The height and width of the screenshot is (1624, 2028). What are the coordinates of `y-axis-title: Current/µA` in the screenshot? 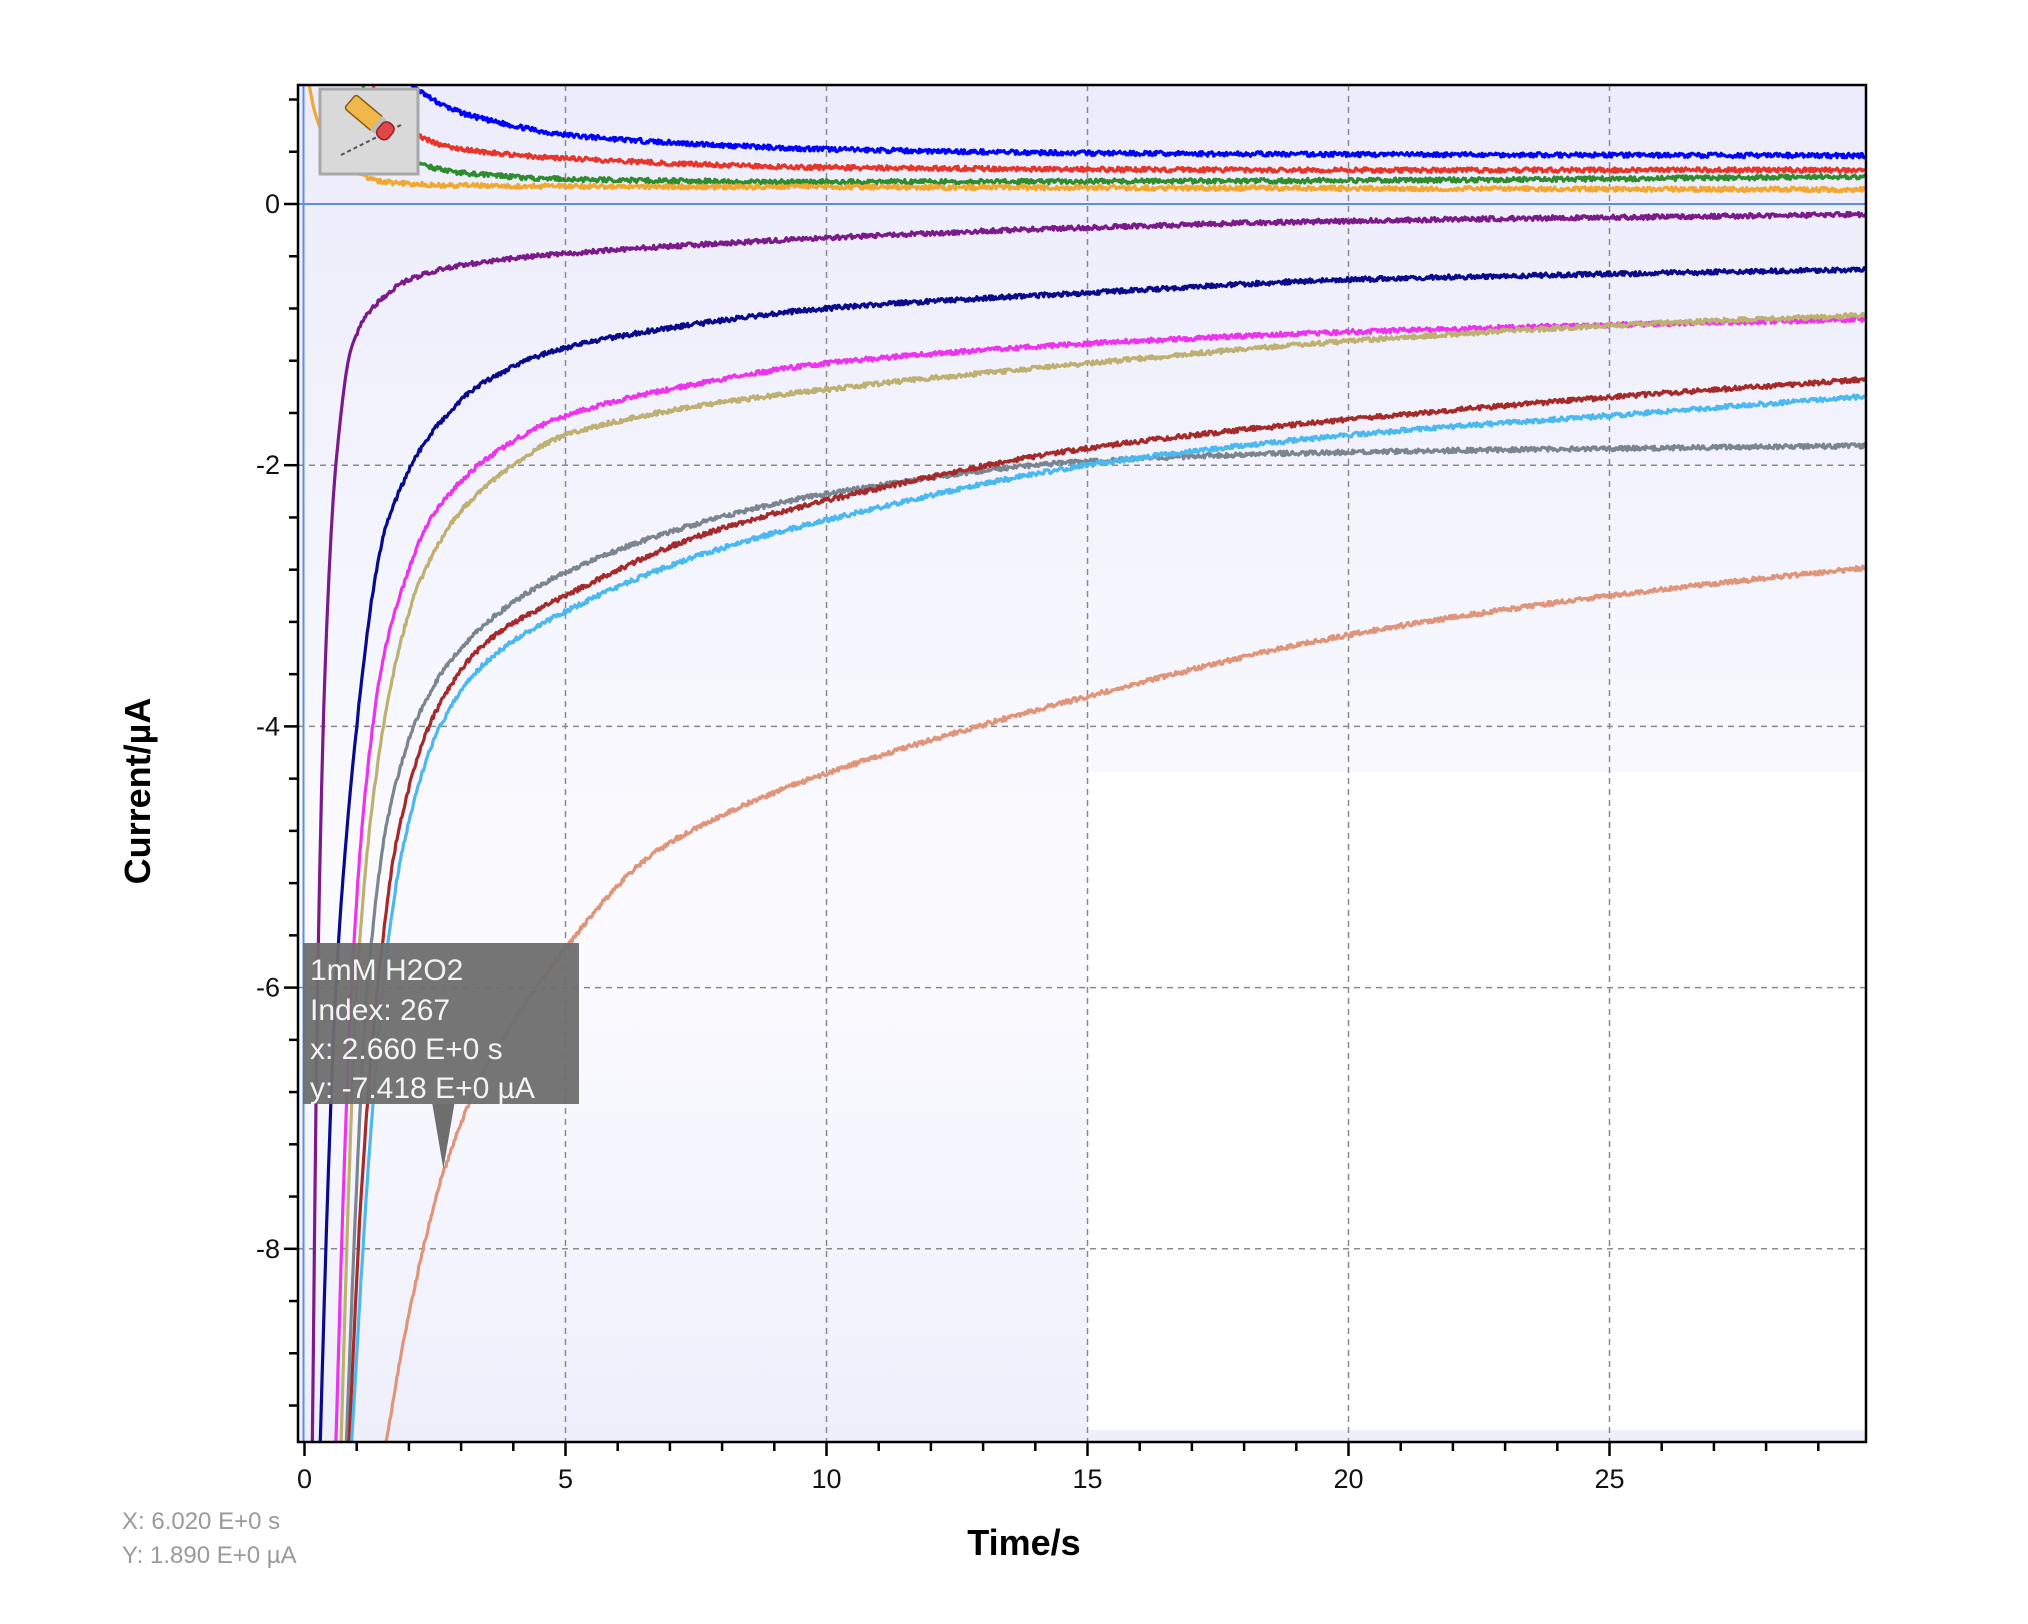 It's located at (137, 791).